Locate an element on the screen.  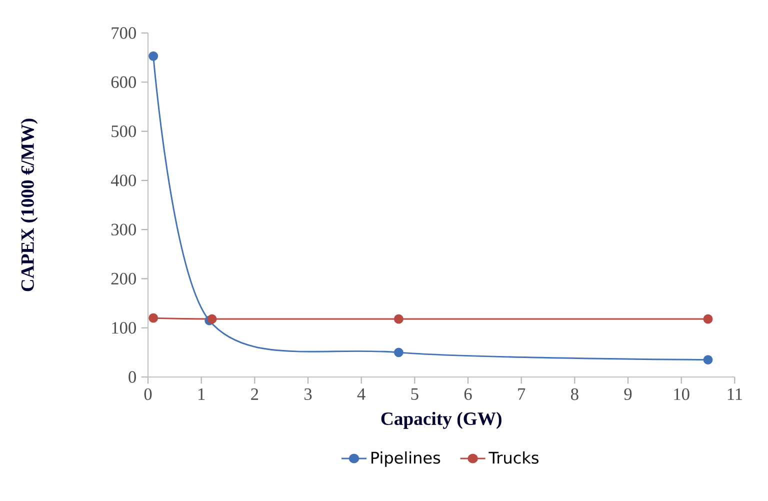
y-tick-label: 100 is located at coordinates (124, 328).